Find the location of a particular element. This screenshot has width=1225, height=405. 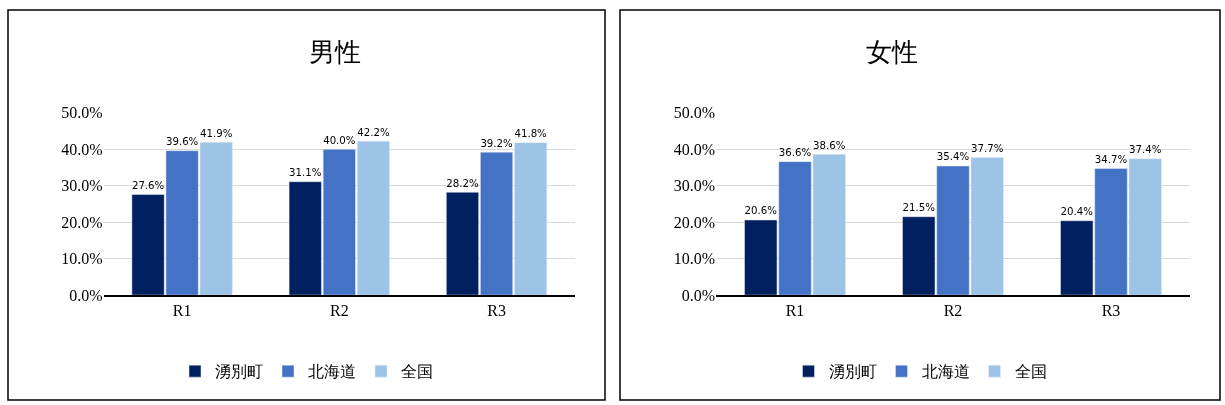

data-label: 41.9% is located at coordinates (216, 133).